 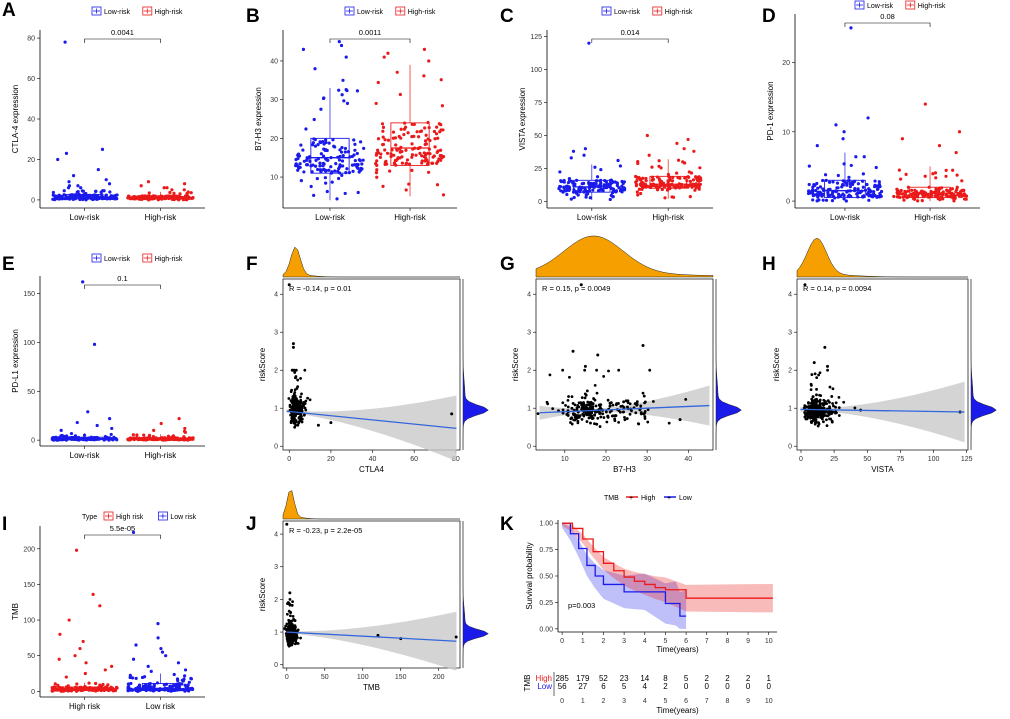 What do you see at coordinates (122, 278) in the screenshot?
I see `p-value: 0.1` at bounding box center [122, 278].